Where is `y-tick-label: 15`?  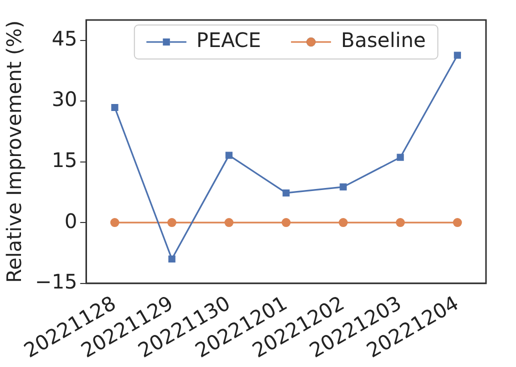 y-tick-label: 15 is located at coordinates (65, 160).